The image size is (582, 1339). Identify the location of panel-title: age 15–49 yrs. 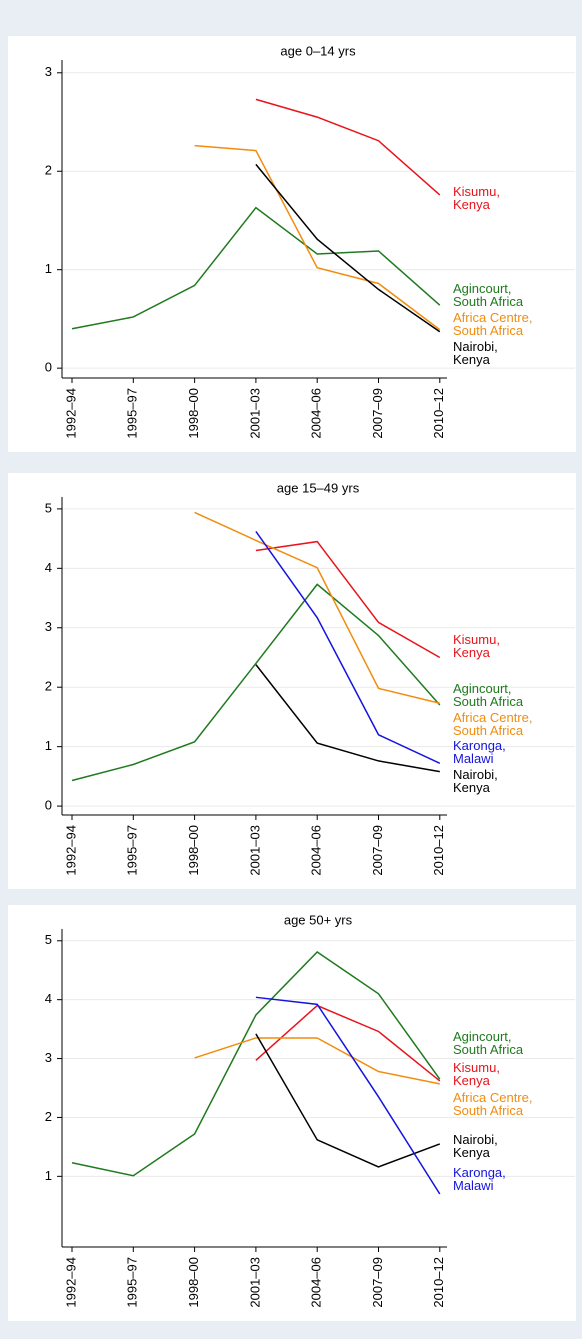
(318, 487).